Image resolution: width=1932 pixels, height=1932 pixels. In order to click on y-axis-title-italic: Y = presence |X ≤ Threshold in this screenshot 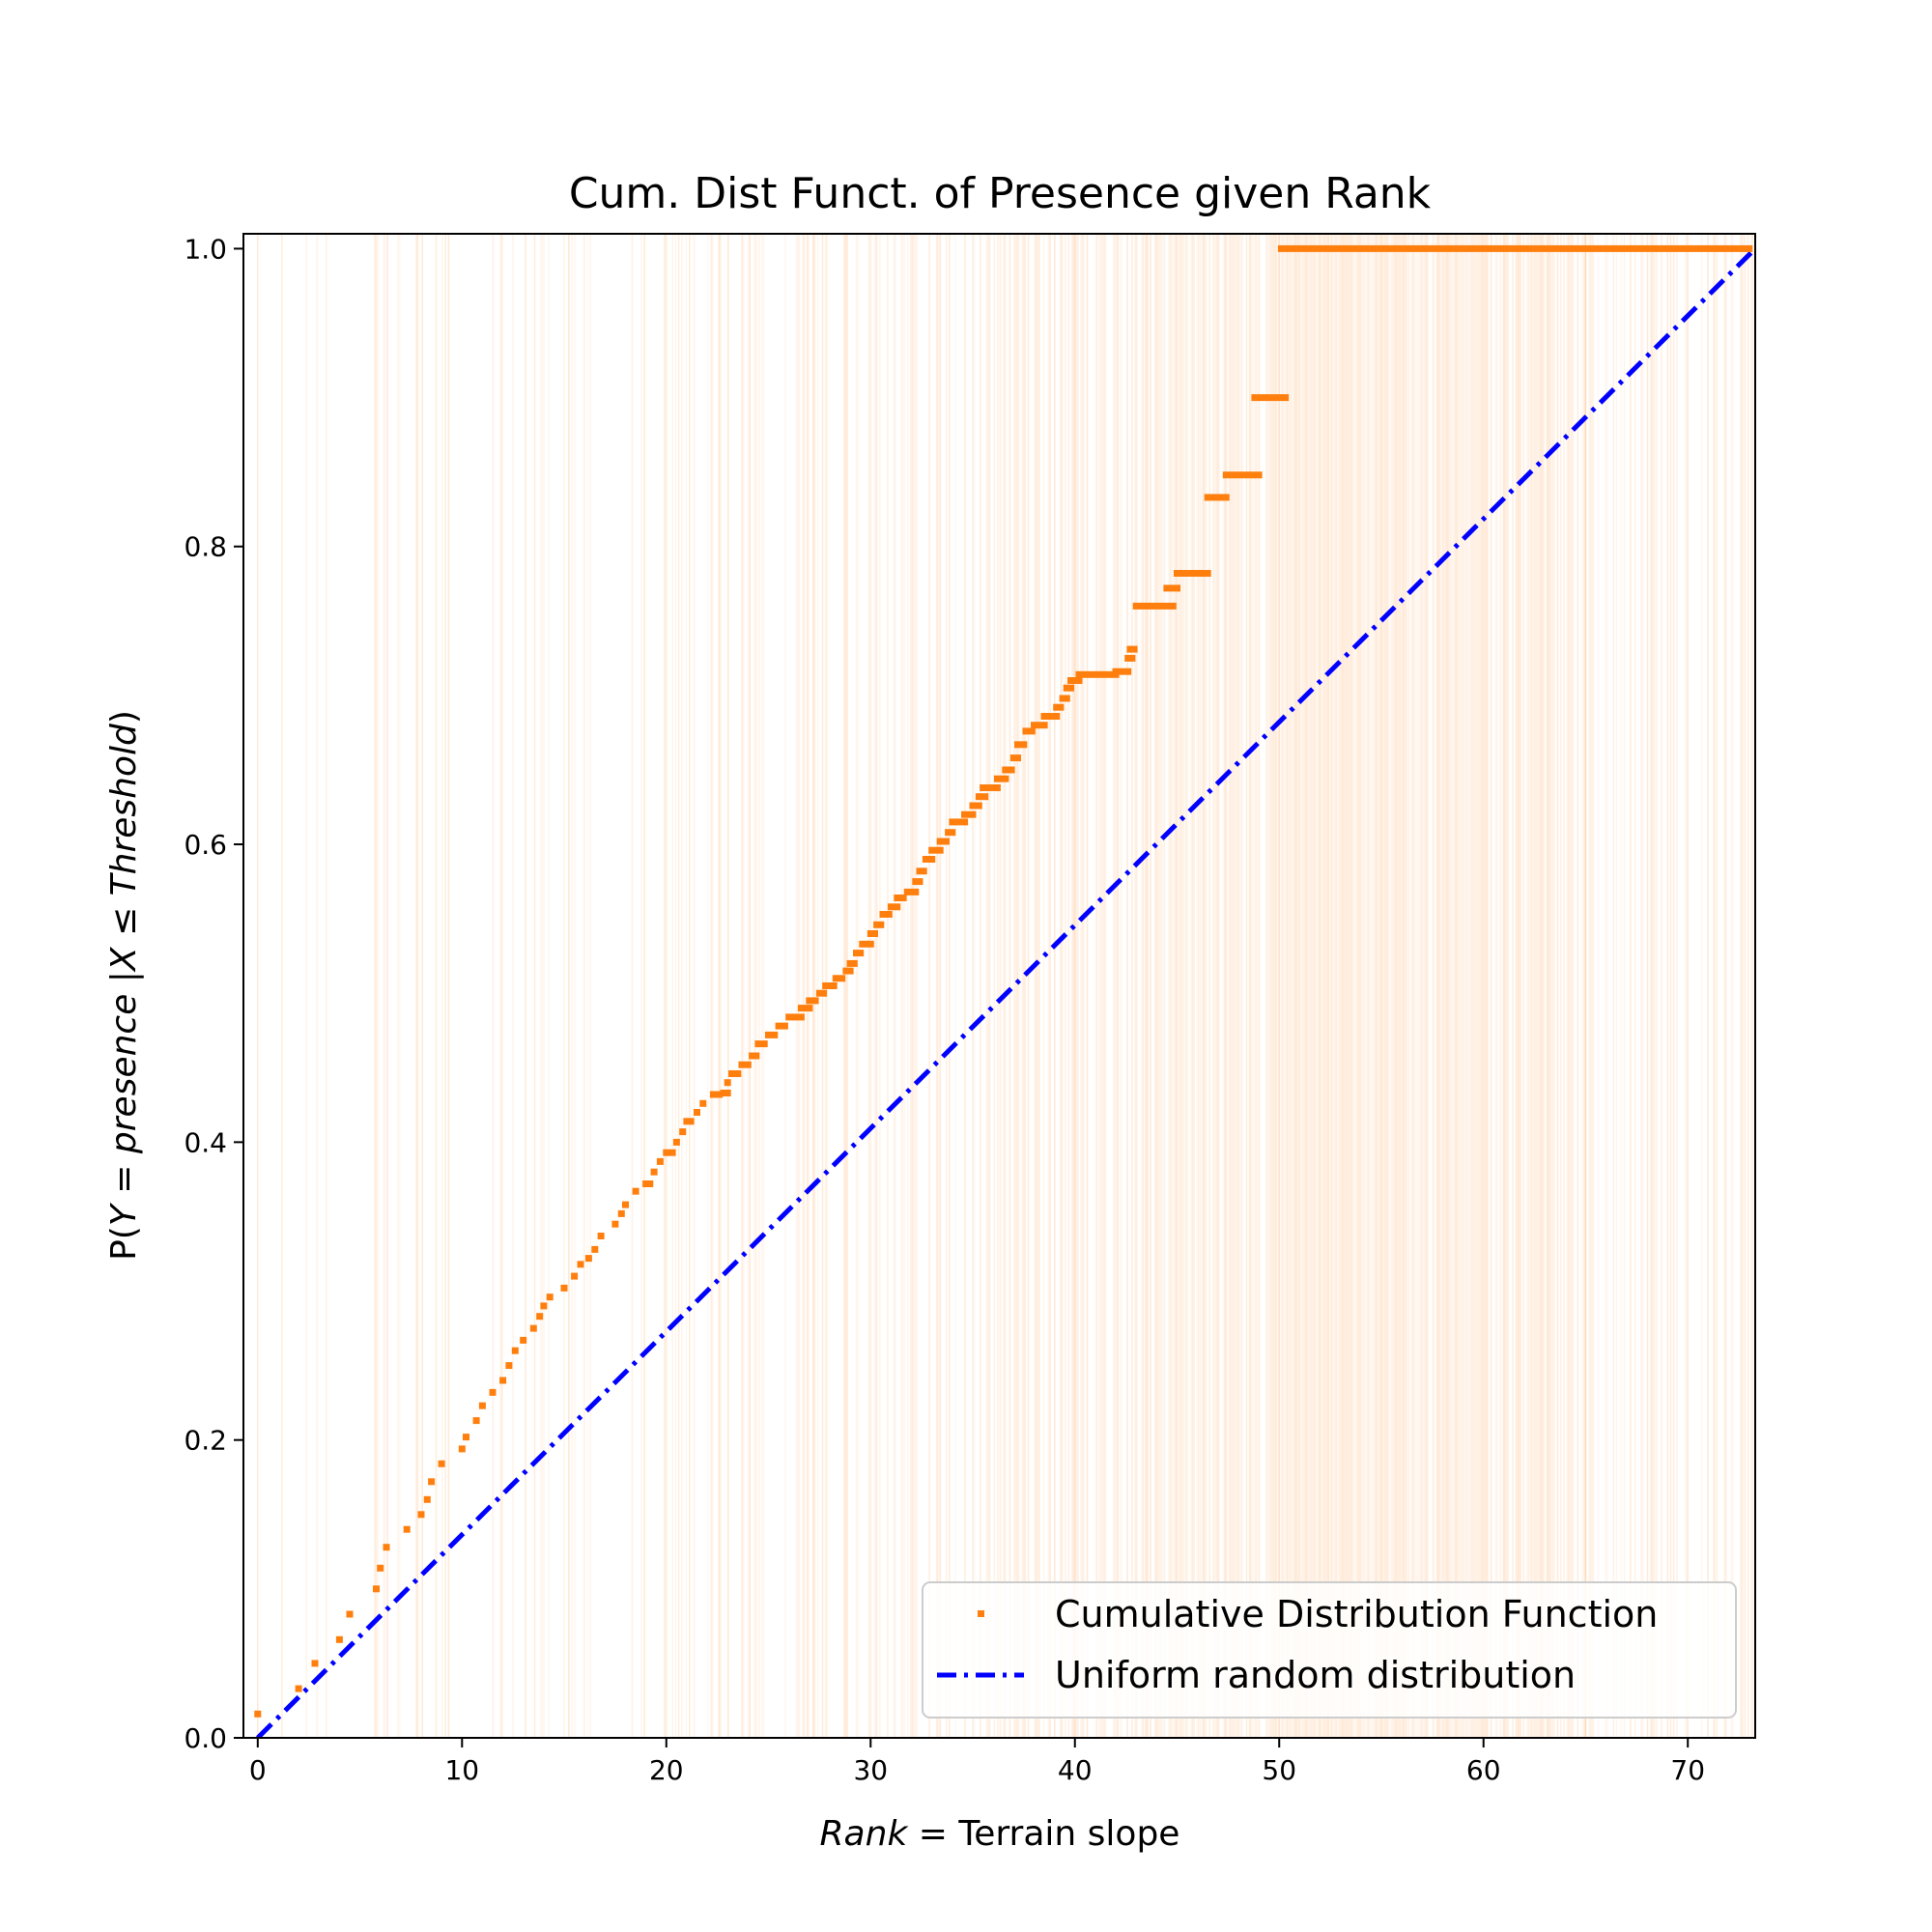, I will do `click(124, 974)`.